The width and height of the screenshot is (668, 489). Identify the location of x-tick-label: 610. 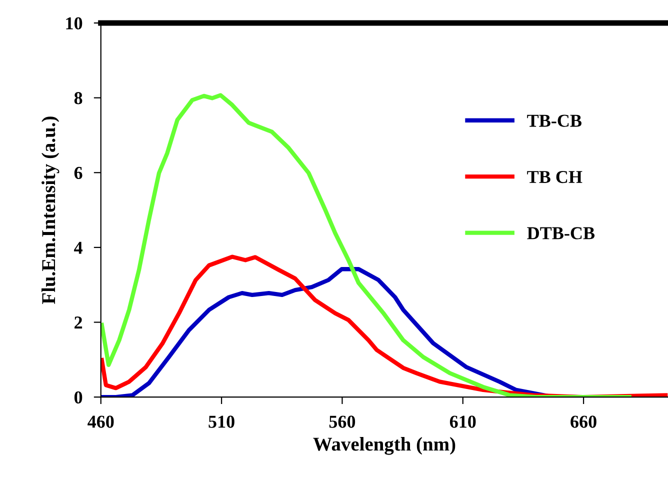
(463, 422).